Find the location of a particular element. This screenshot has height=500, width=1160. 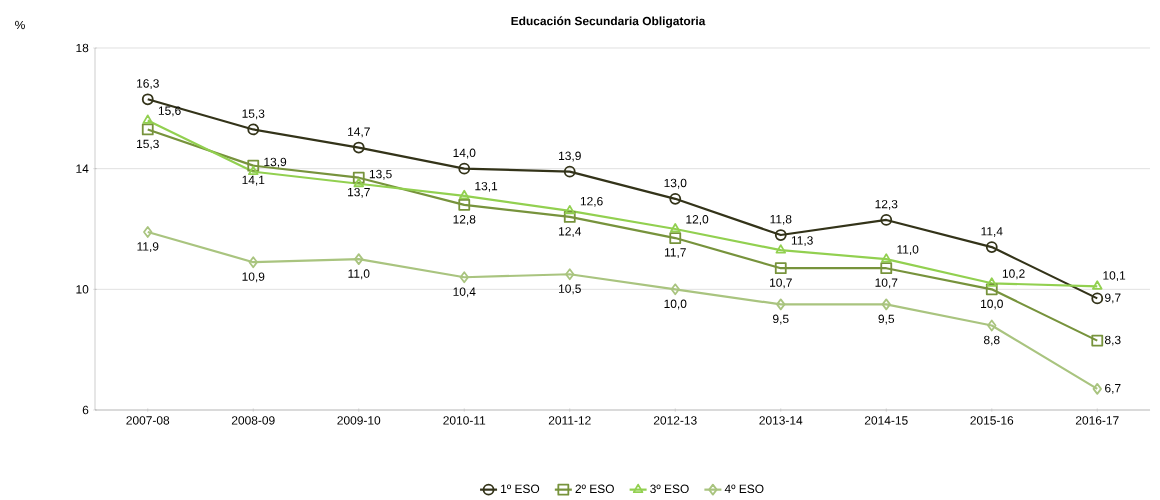

x-tick-label: 2016-17 is located at coordinates (1097, 420).